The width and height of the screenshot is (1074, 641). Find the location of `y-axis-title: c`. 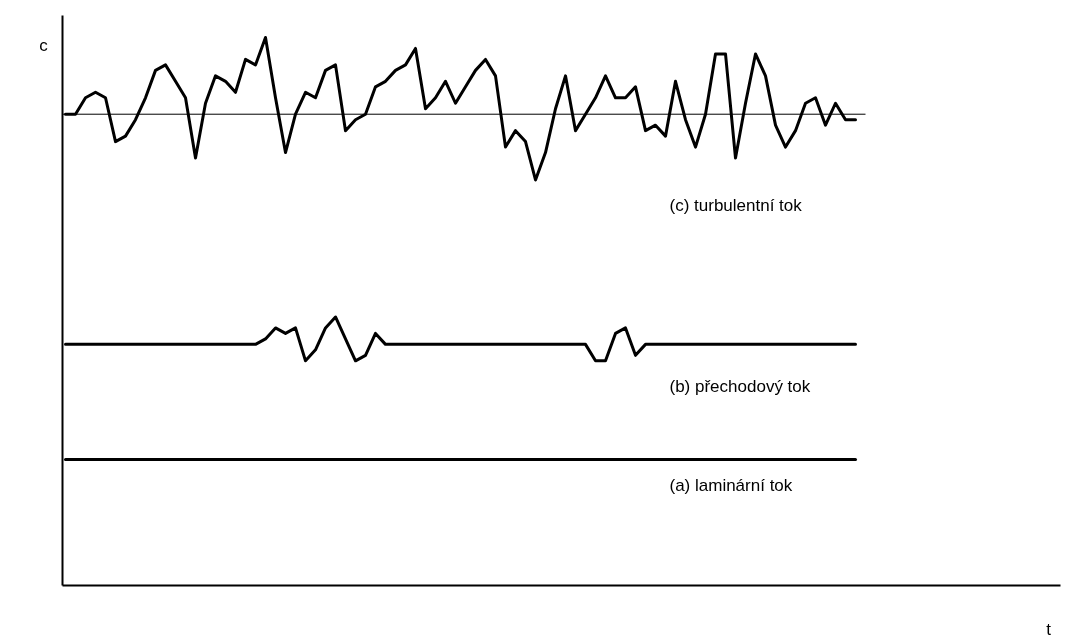

y-axis-title: c is located at coordinates (44, 46).